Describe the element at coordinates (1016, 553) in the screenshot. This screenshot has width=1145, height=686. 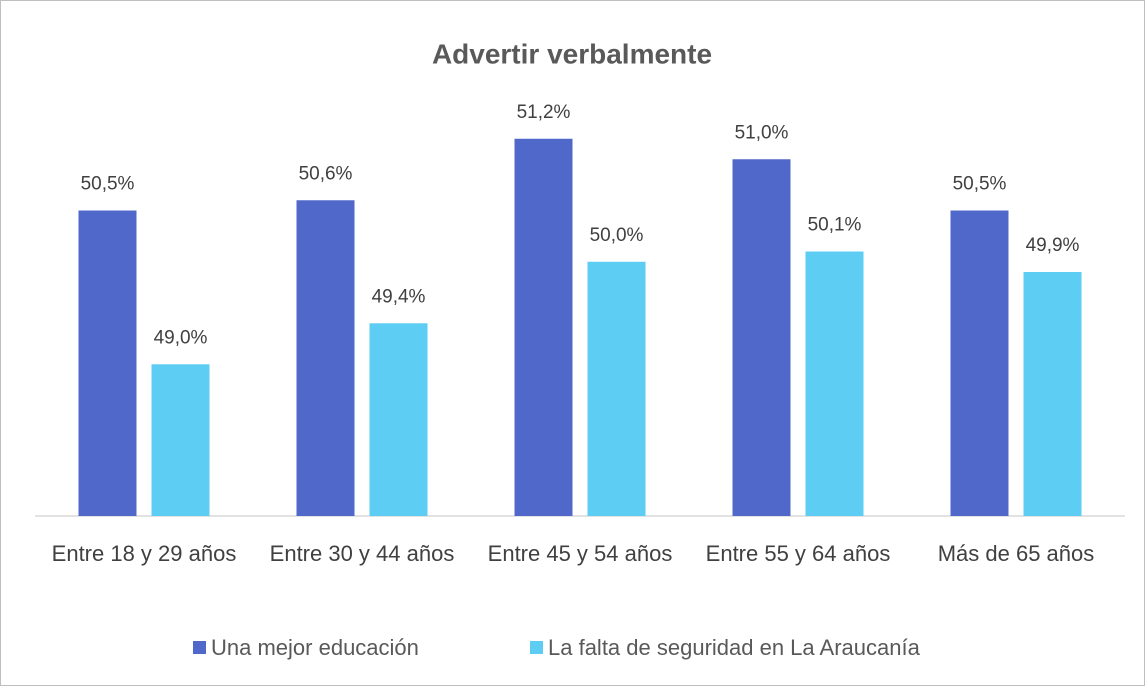
I see `x-tick-label: Más de 65 años` at that location.